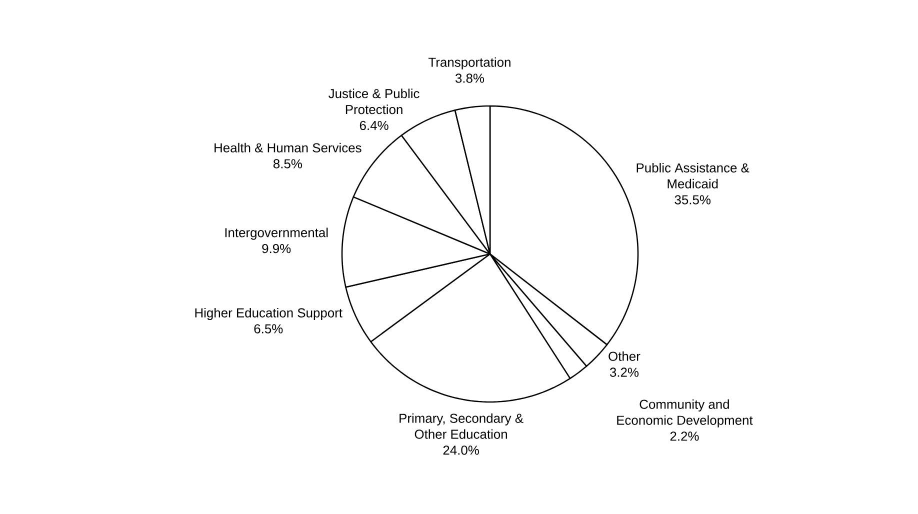 This screenshot has height=514, width=918. I want to click on data-label: 9.9%, so click(276, 249).